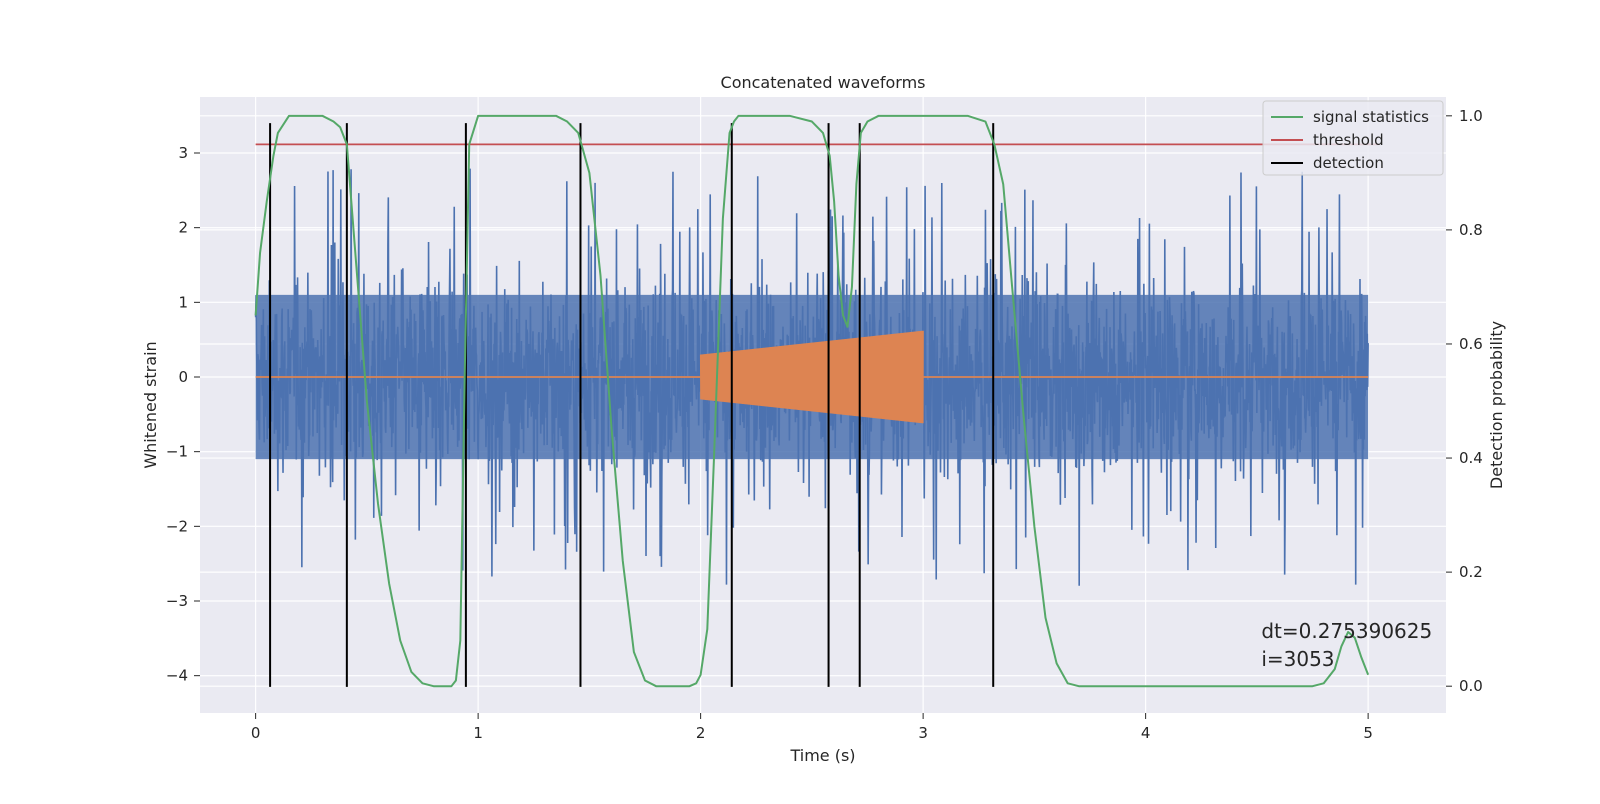  What do you see at coordinates (1471, 344) in the screenshot?
I see `y2-tick-label: 0.6` at bounding box center [1471, 344].